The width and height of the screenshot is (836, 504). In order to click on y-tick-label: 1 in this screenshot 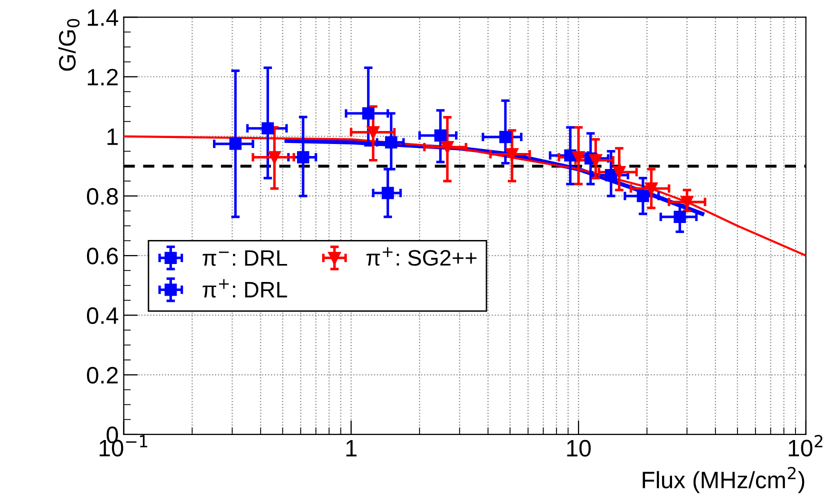, I will do `click(113, 136)`.